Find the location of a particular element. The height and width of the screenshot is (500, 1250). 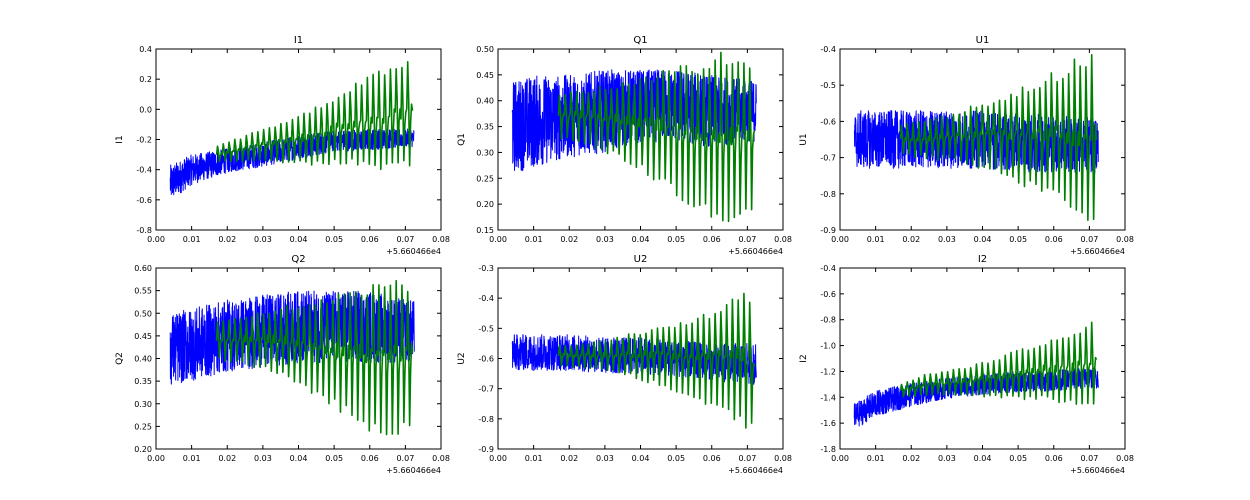

y-tick-label: -0.7 is located at coordinates (486, 389).